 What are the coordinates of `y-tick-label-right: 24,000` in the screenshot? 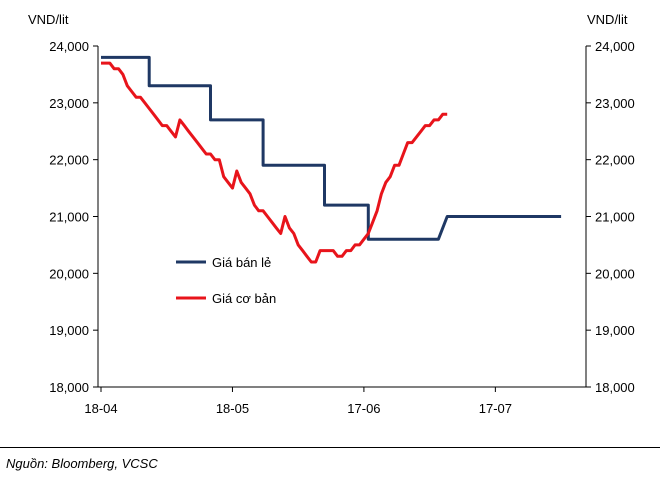 It's located at (615, 46).